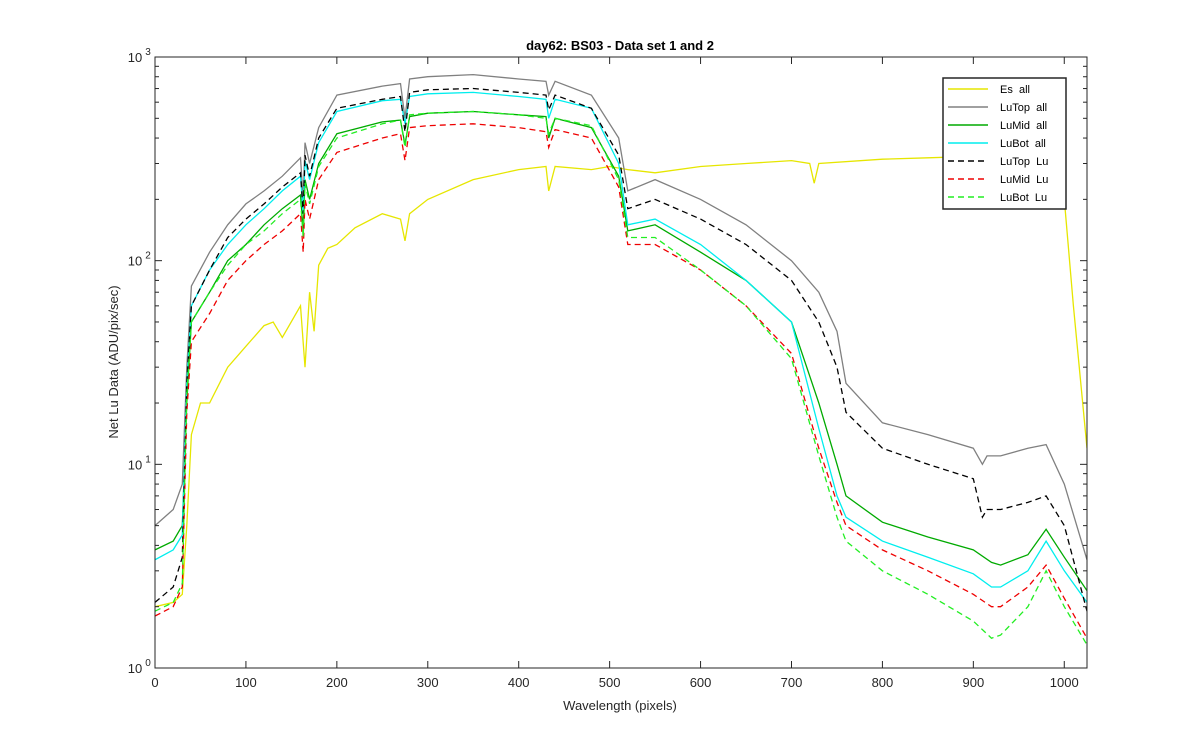 This screenshot has height=750, width=1200. Describe the element at coordinates (1064, 682) in the screenshot. I see `x-tick-label: 1000` at that location.